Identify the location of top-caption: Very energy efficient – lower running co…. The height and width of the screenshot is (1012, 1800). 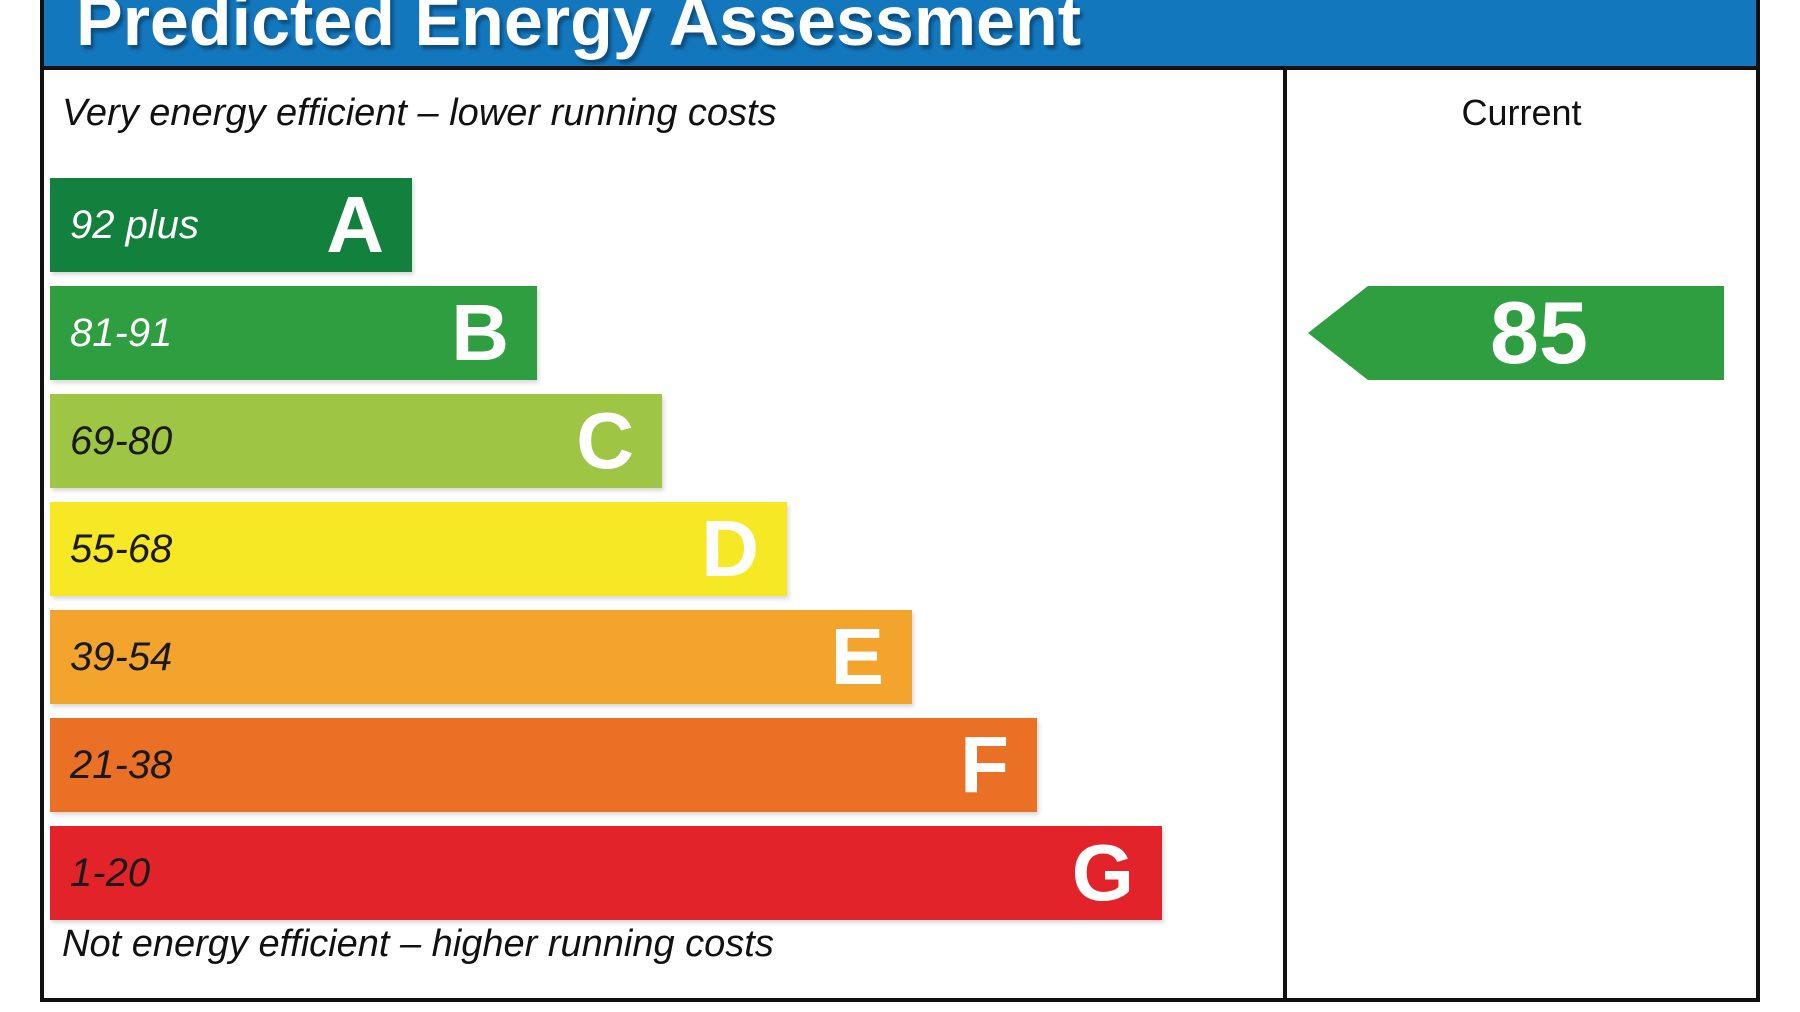
(419, 113).